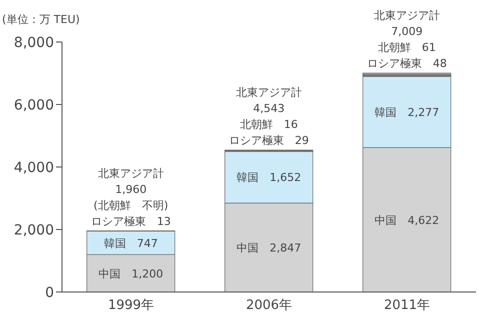  I want to click on y-axis-title: (単位：万 TEU), so click(41, 19).